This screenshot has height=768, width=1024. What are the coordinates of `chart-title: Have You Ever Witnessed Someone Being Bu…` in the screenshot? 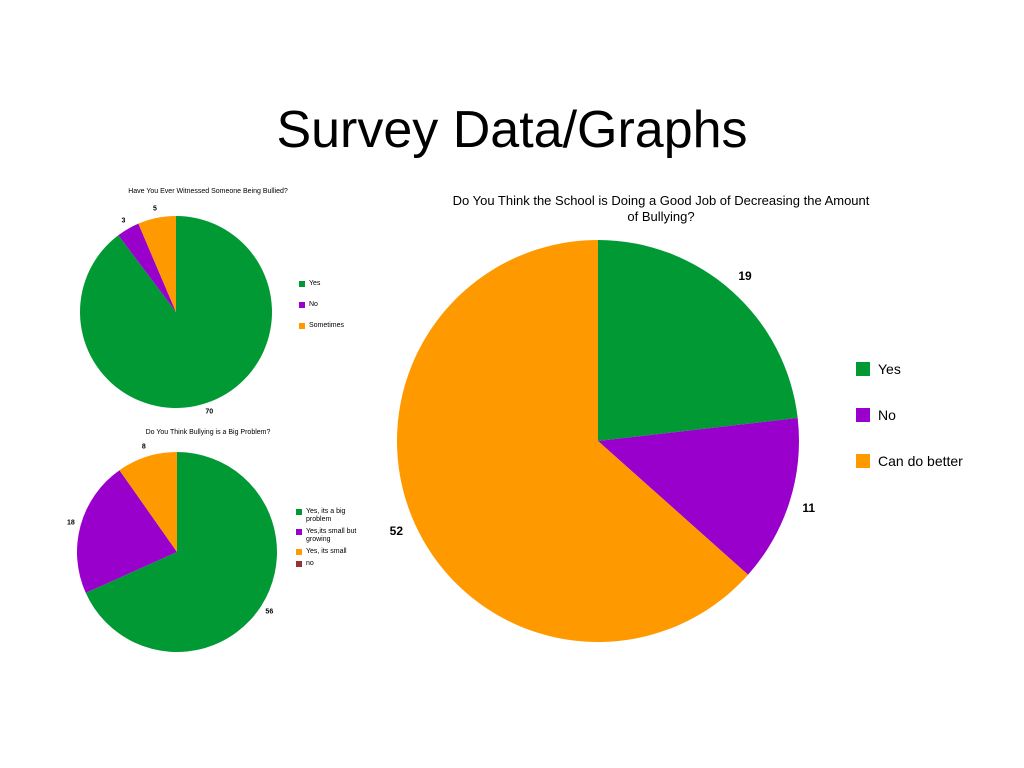 It's located at (208, 191).